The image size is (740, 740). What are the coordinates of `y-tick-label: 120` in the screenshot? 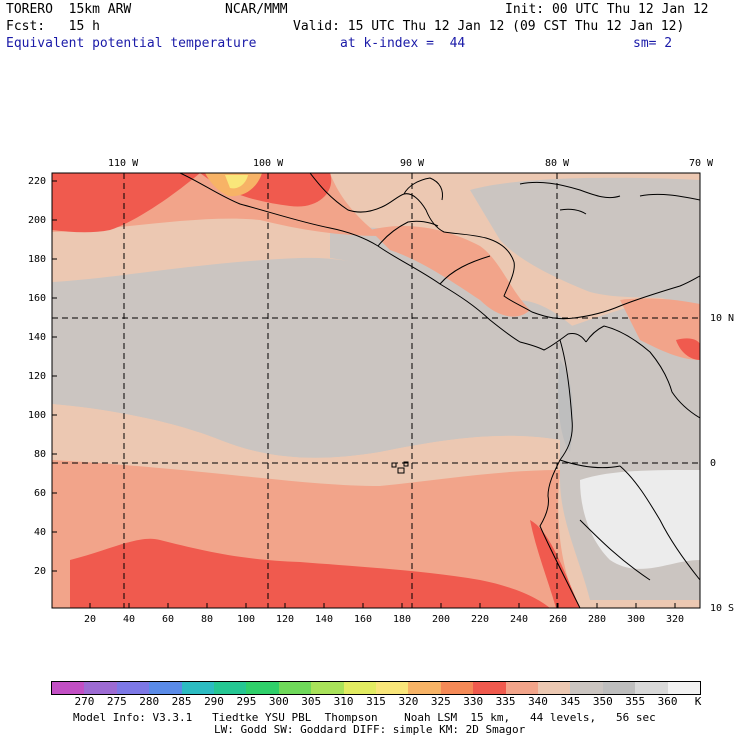 It's located at (36, 376).